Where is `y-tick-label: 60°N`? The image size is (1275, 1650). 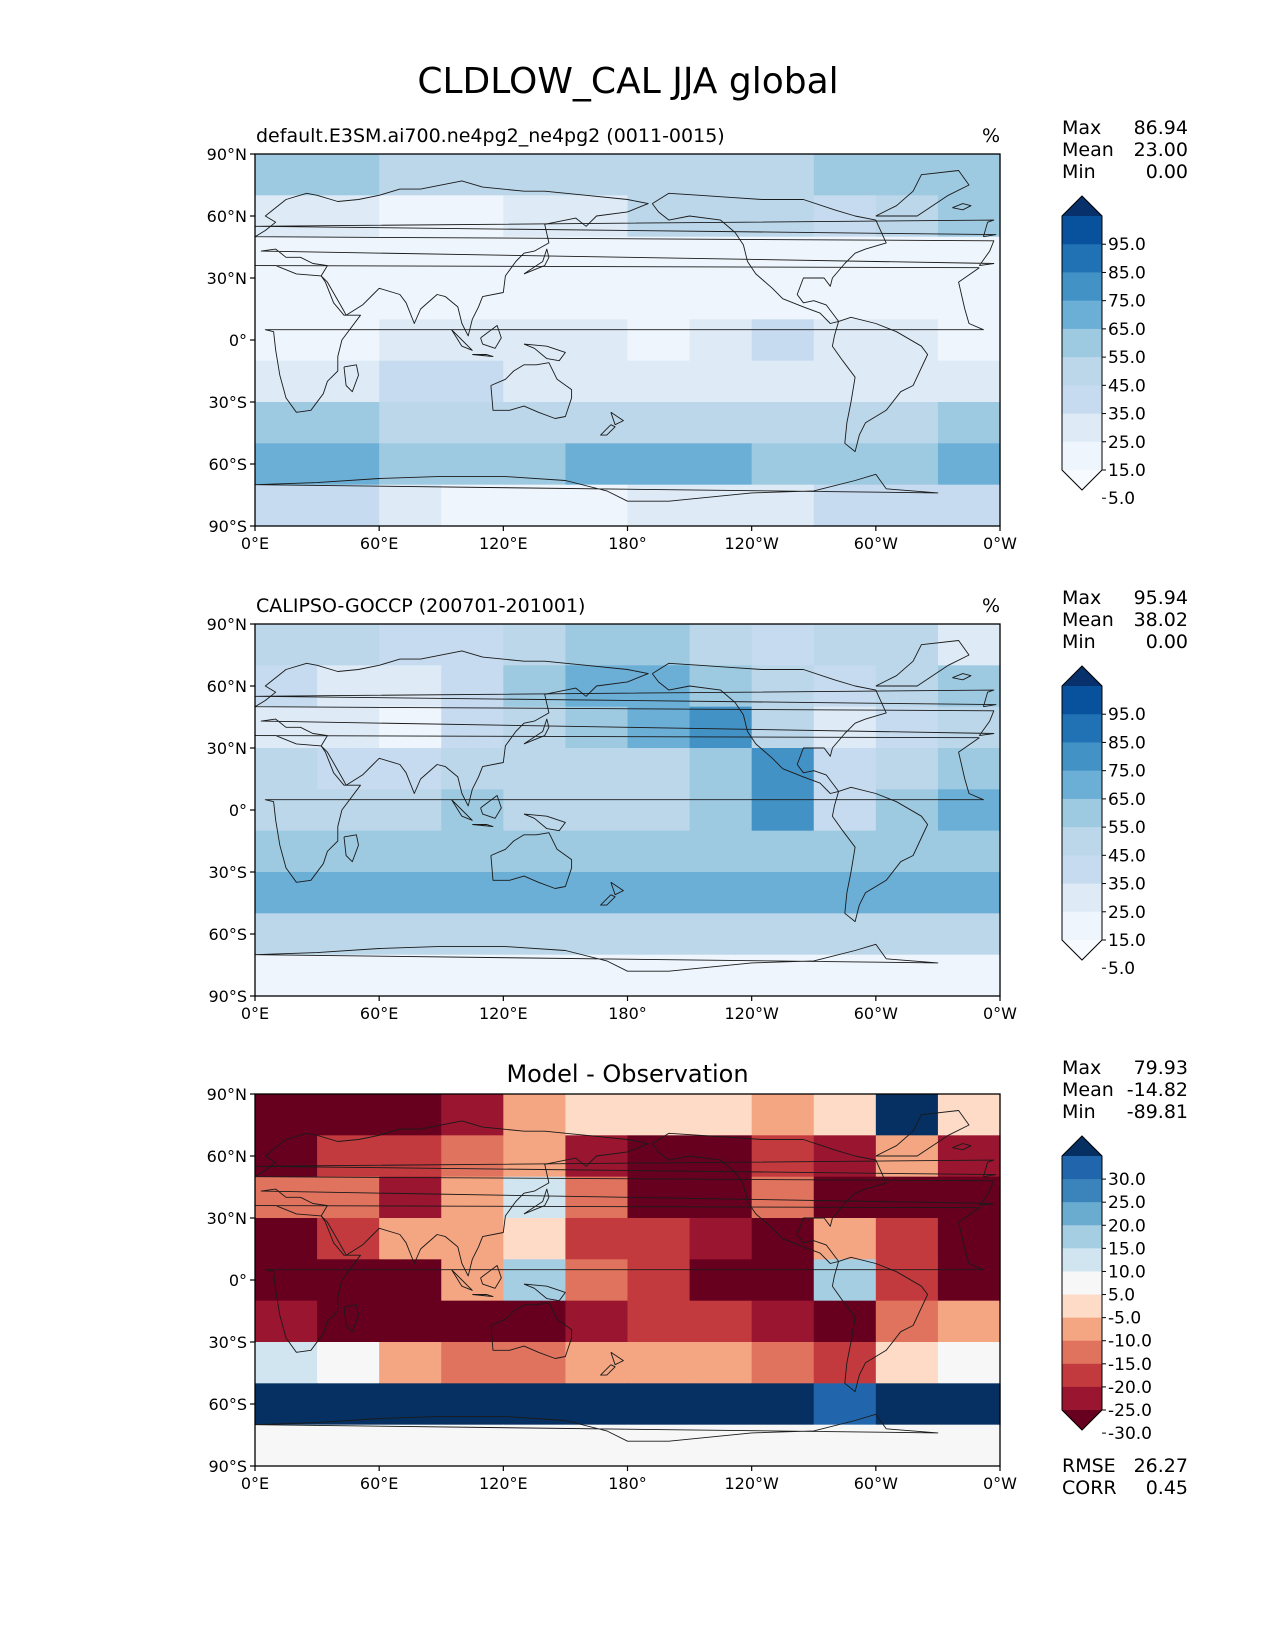
y-tick-label: 60°N is located at coordinates (227, 1156).